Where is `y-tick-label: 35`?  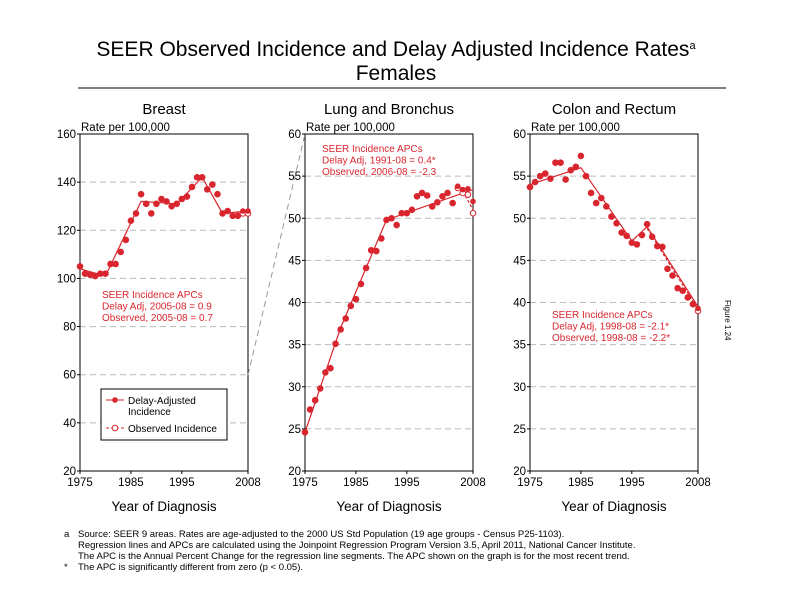
y-tick-label: 35 is located at coordinates (294, 346).